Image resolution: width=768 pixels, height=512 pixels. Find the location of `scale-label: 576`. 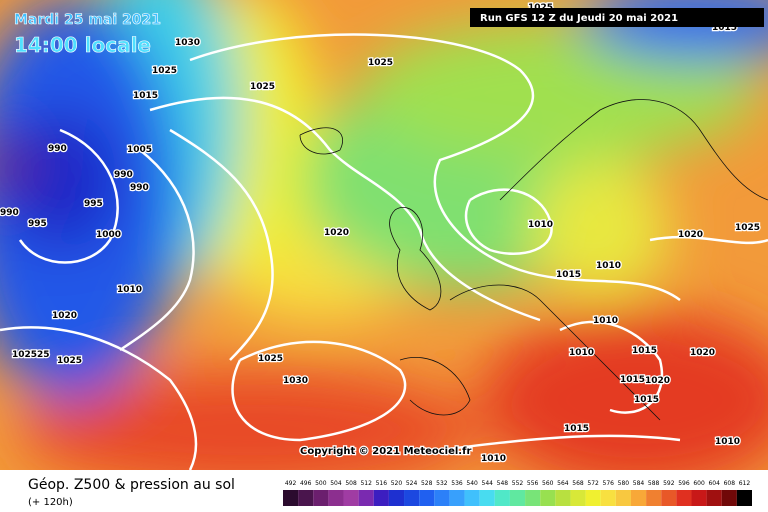

scale-label: 576 is located at coordinates (609, 483).